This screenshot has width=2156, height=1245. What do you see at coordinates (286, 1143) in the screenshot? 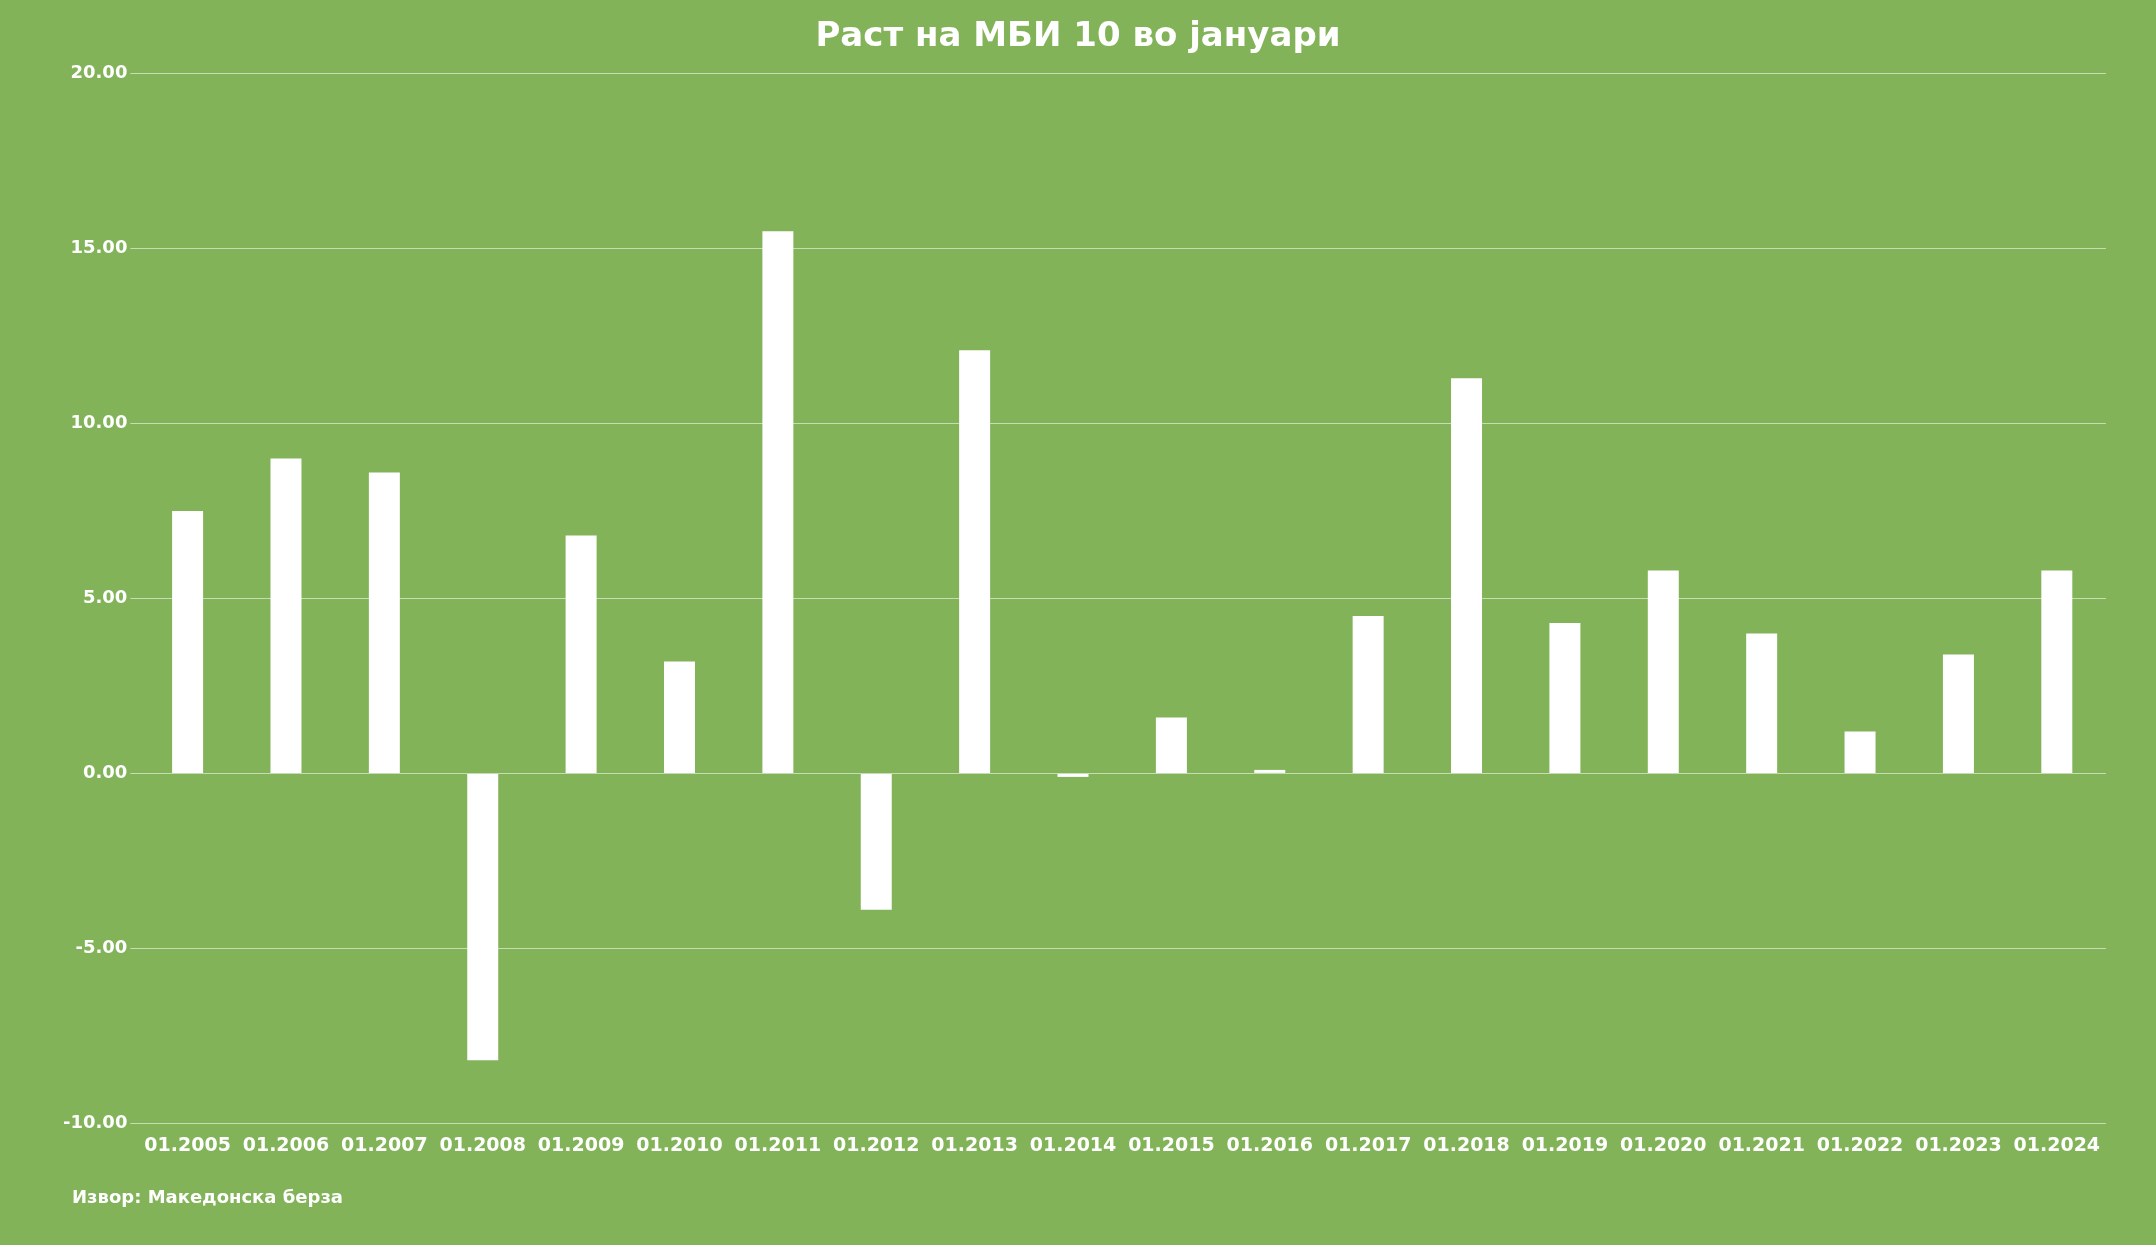
I see `x-tick-label: 01.2006` at bounding box center [286, 1143].